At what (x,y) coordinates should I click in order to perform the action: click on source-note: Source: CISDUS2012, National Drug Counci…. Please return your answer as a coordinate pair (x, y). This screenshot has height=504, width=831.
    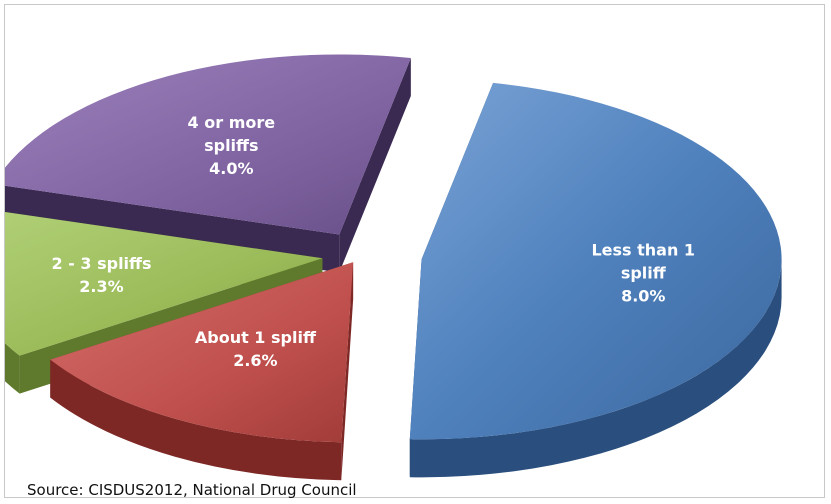
    Looking at the image, I should click on (192, 490).